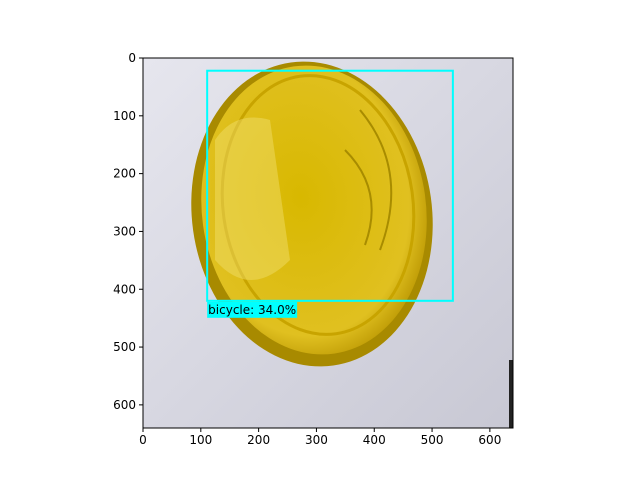 The width and height of the screenshot is (640, 484). What do you see at coordinates (124, 174) in the screenshot?
I see `y-tick-label: 200` at bounding box center [124, 174].